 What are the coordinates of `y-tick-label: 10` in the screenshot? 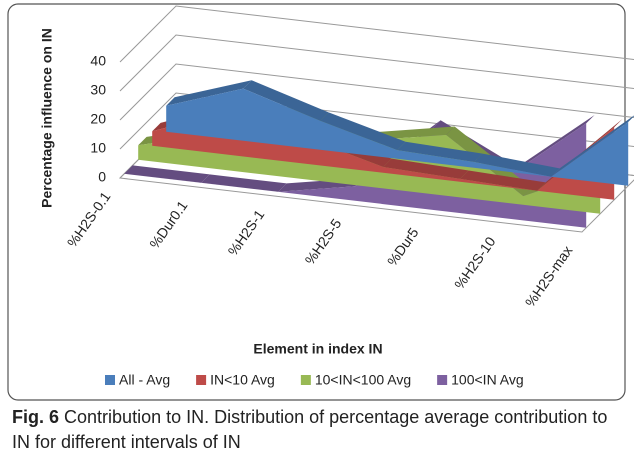 It's located at (98, 148).